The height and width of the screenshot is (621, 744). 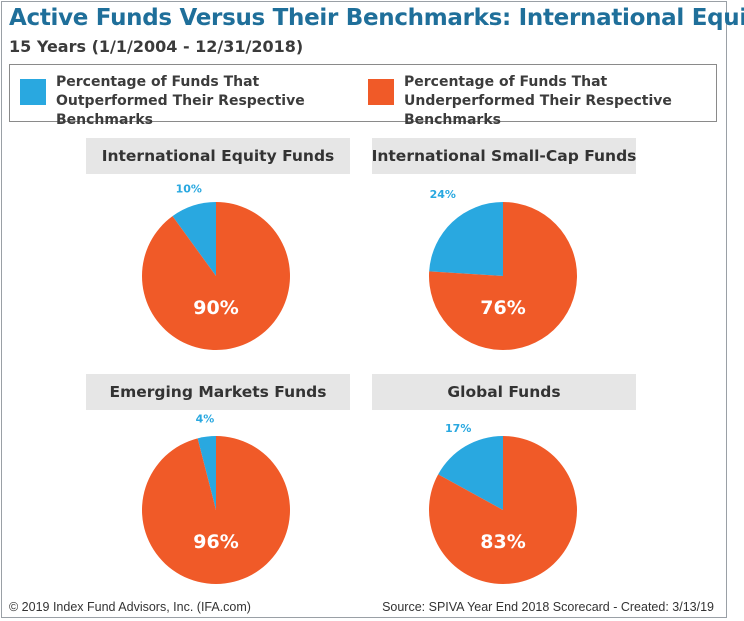 I want to click on pie-label-international-equity-outperformed: 10%, so click(x=189, y=188).